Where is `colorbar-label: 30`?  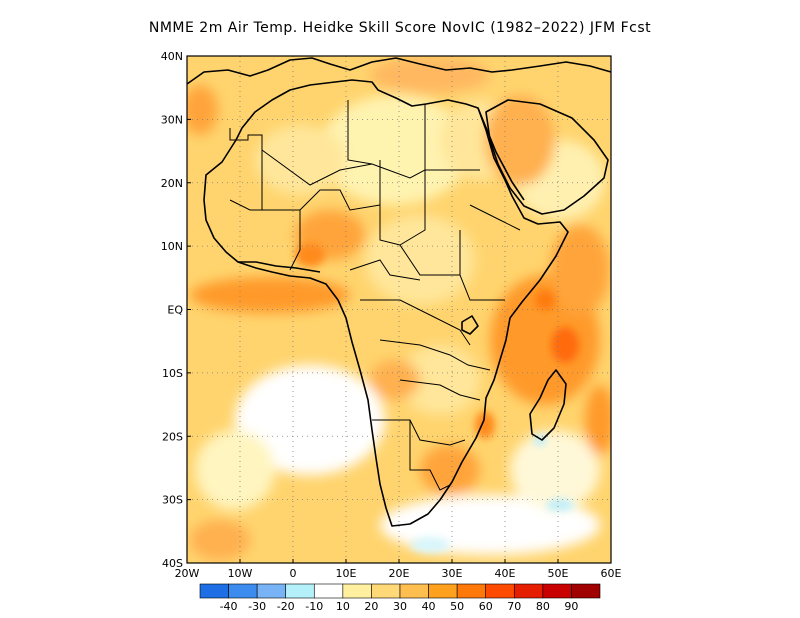
colorbar-label: 30 is located at coordinates (400, 606).